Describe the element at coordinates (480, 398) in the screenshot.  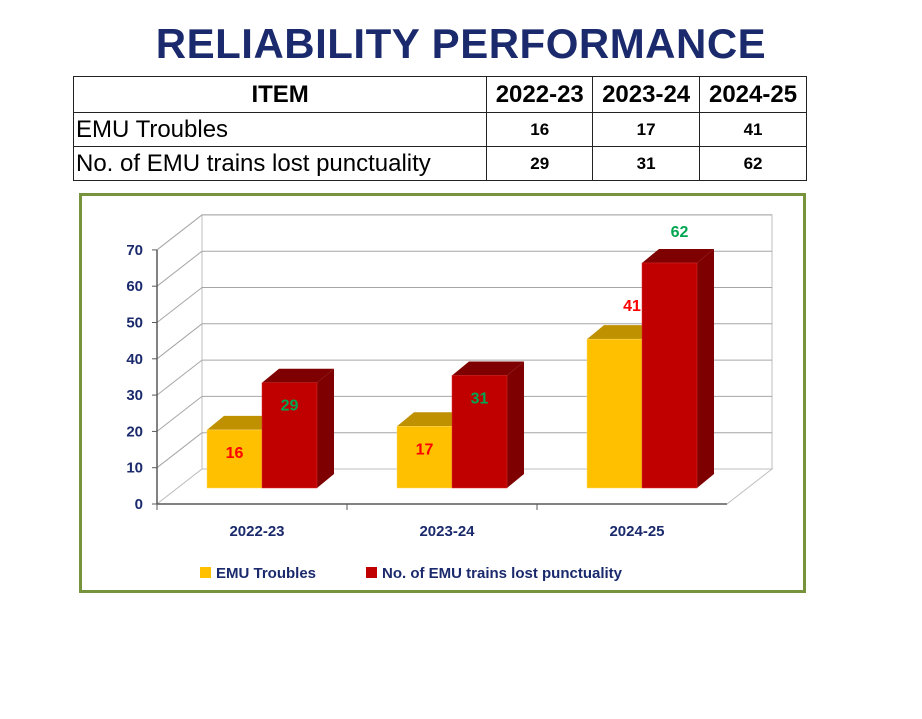
I see `data-label: 31` at that location.